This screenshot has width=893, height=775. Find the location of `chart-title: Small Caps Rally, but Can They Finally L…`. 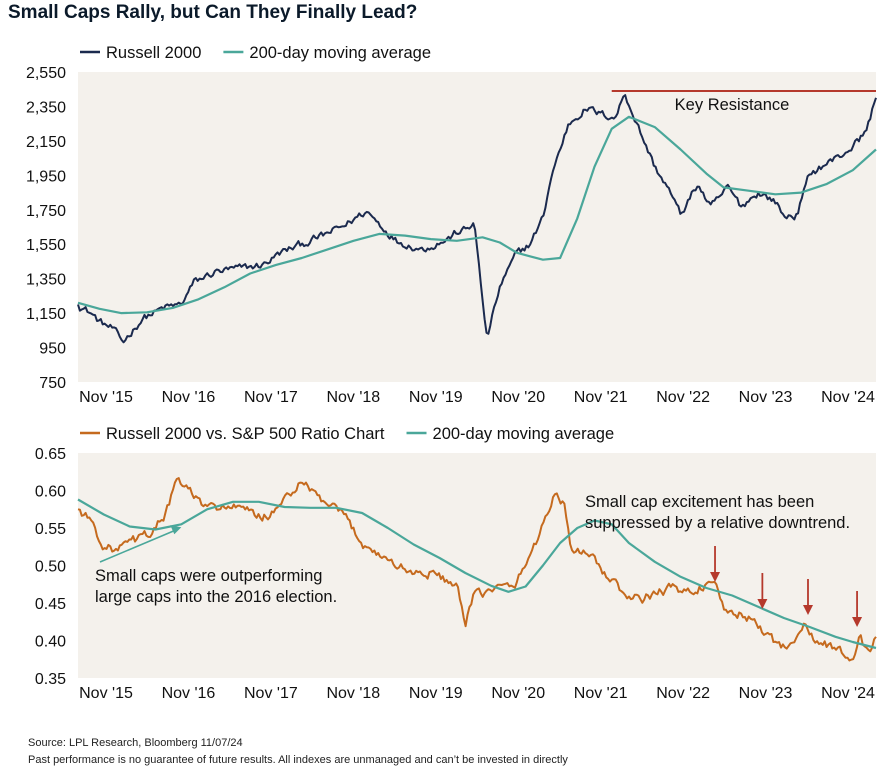

chart-title: Small Caps Rally, but Can They Finally L… is located at coordinates (213, 12).